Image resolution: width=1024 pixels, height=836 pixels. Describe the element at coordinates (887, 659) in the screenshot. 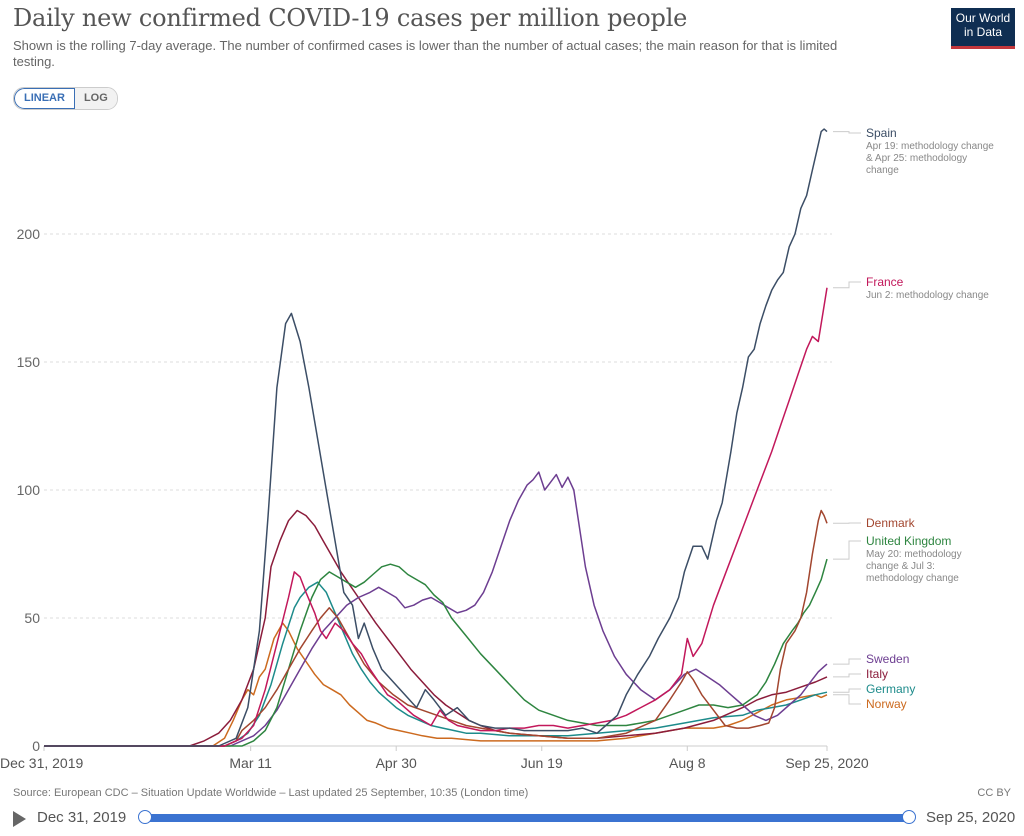

I see `series-label-sweden: Sweden` at that location.